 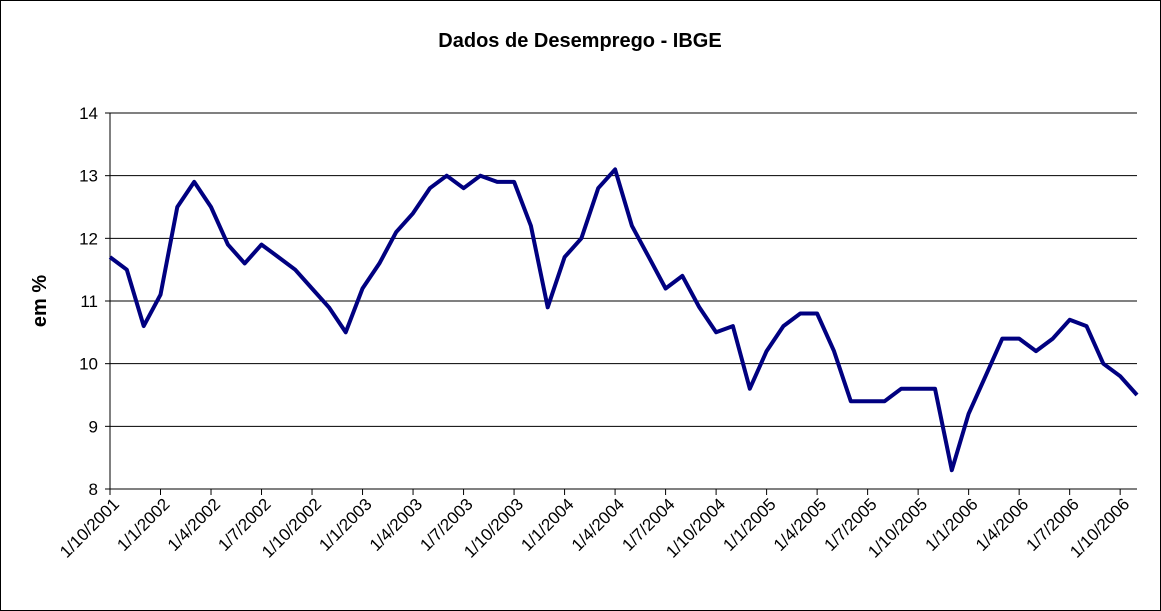 I want to click on y-axis-title: em %, so click(x=40, y=301).